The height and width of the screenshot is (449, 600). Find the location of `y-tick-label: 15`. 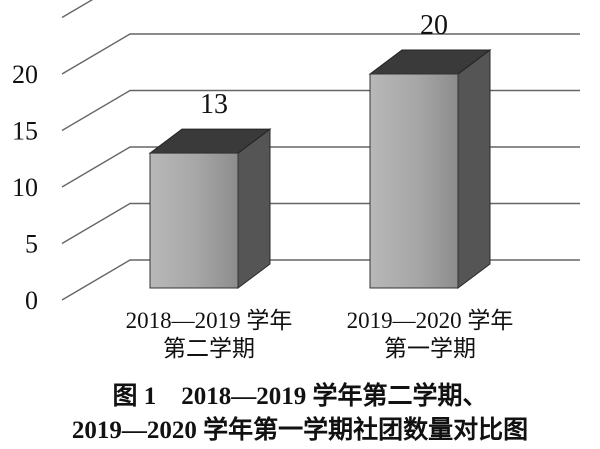

y-tick-label: 15 is located at coordinates (25, 131).